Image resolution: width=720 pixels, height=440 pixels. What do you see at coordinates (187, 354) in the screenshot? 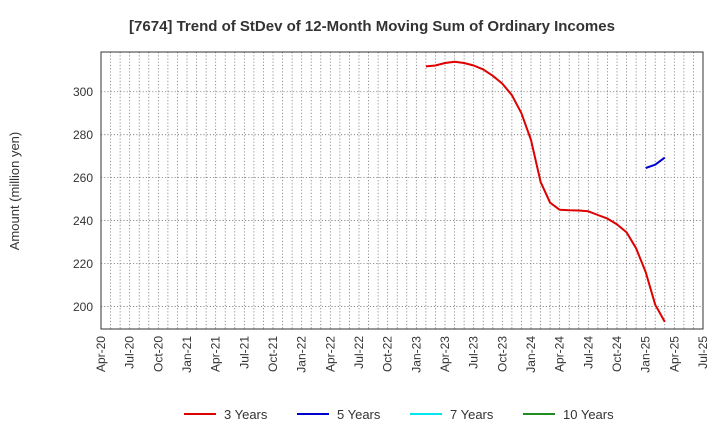
I see `x-tick-label: Jan-21` at bounding box center [187, 354].